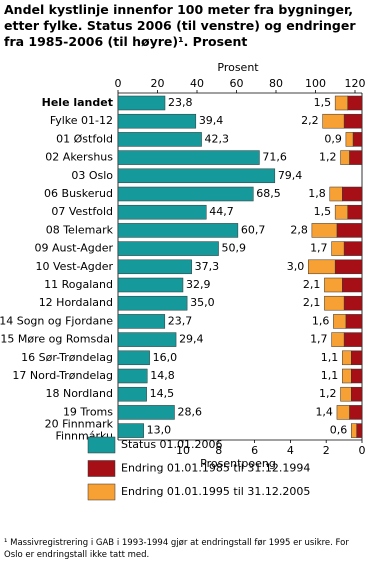 Image resolution: width=366 pixels, height=566 pixels. I want to click on value-label: 29,4, so click(191, 339).